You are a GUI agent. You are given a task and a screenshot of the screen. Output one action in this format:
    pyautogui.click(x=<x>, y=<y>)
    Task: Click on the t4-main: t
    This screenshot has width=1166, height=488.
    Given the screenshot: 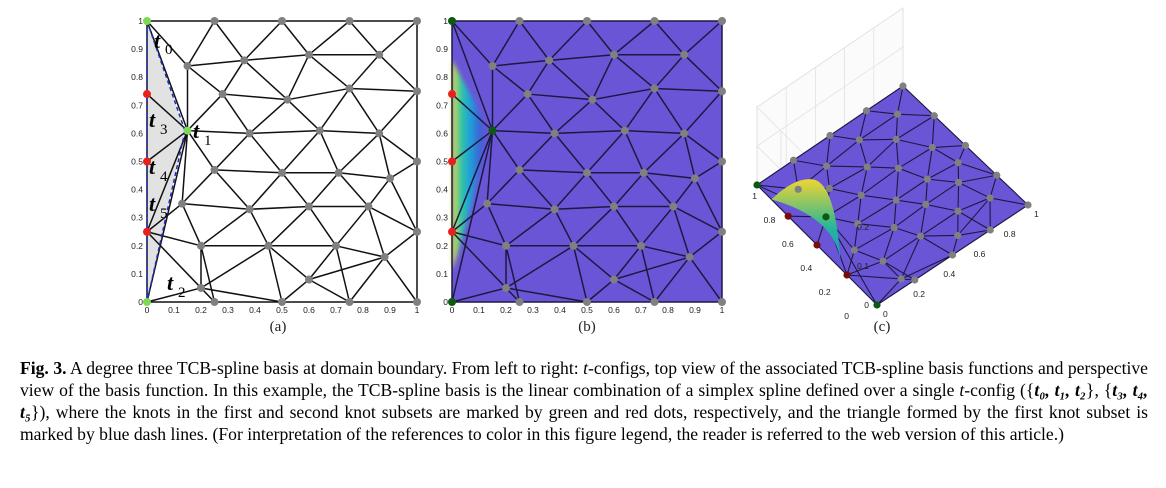 What is the action you would take?
    pyautogui.click(x=152, y=166)
    